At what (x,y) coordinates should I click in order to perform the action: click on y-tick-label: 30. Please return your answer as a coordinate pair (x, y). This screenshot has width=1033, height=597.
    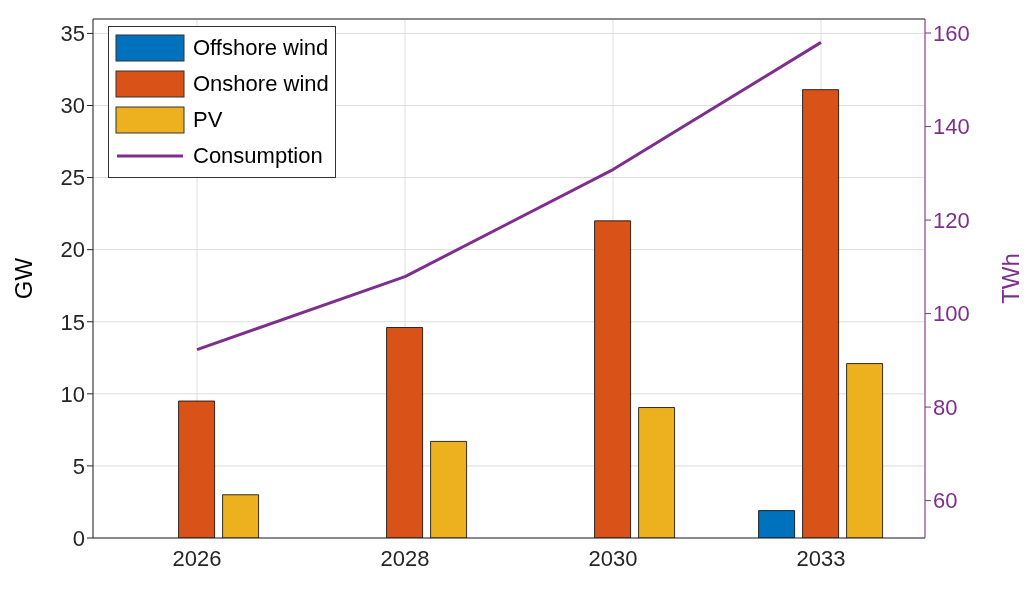
    Looking at the image, I should click on (72, 106).